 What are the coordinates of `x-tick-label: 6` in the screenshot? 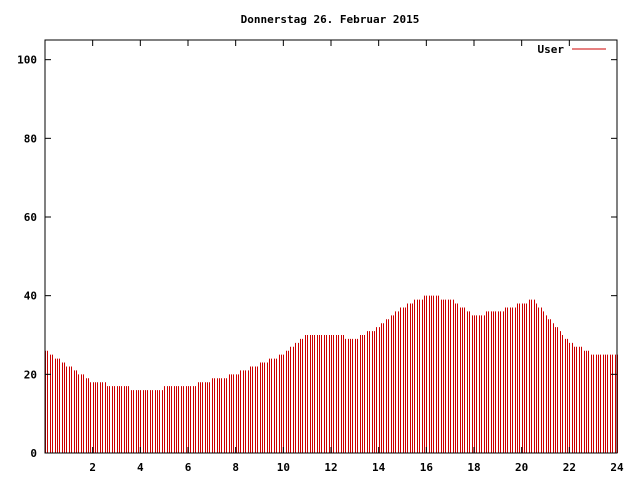 It's located at (188, 467).